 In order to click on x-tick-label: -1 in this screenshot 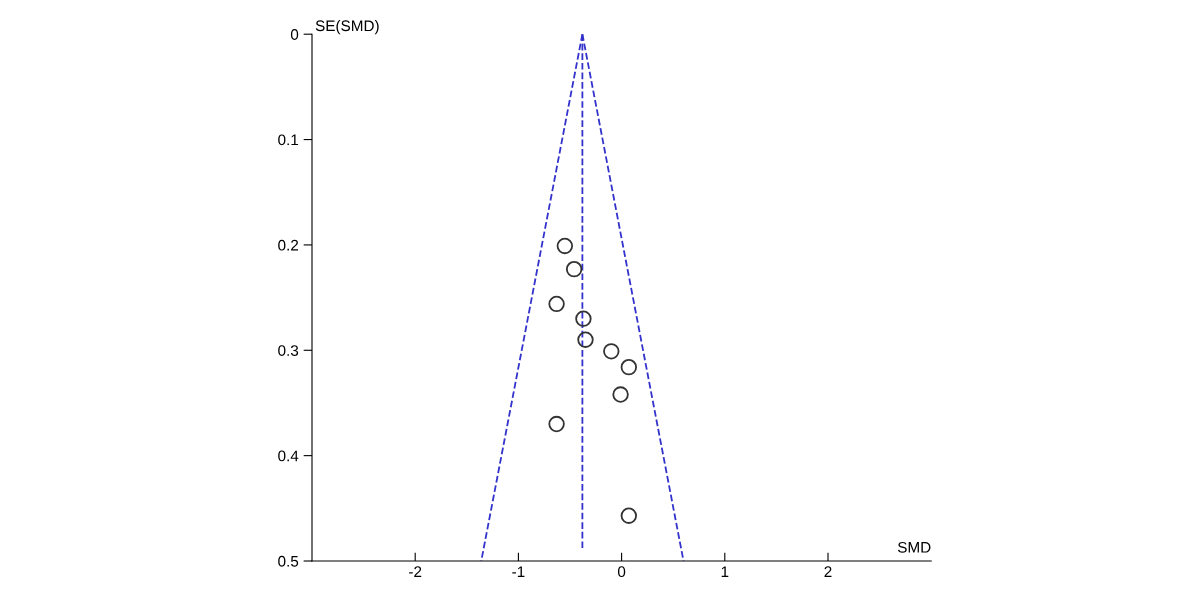, I will do `click(518, 571)`.